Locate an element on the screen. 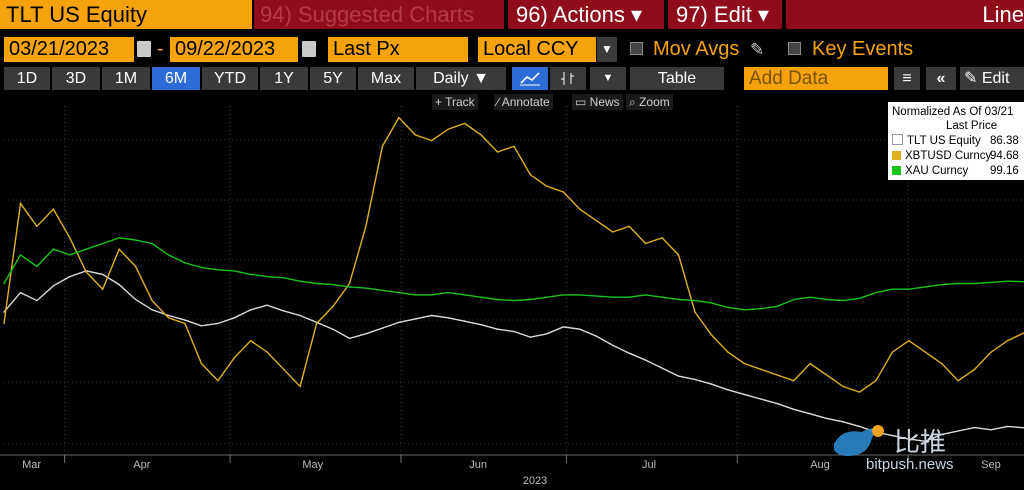 This screenshot has height=490, width=1024. table-button: Table is located at coordinates (677, 78).